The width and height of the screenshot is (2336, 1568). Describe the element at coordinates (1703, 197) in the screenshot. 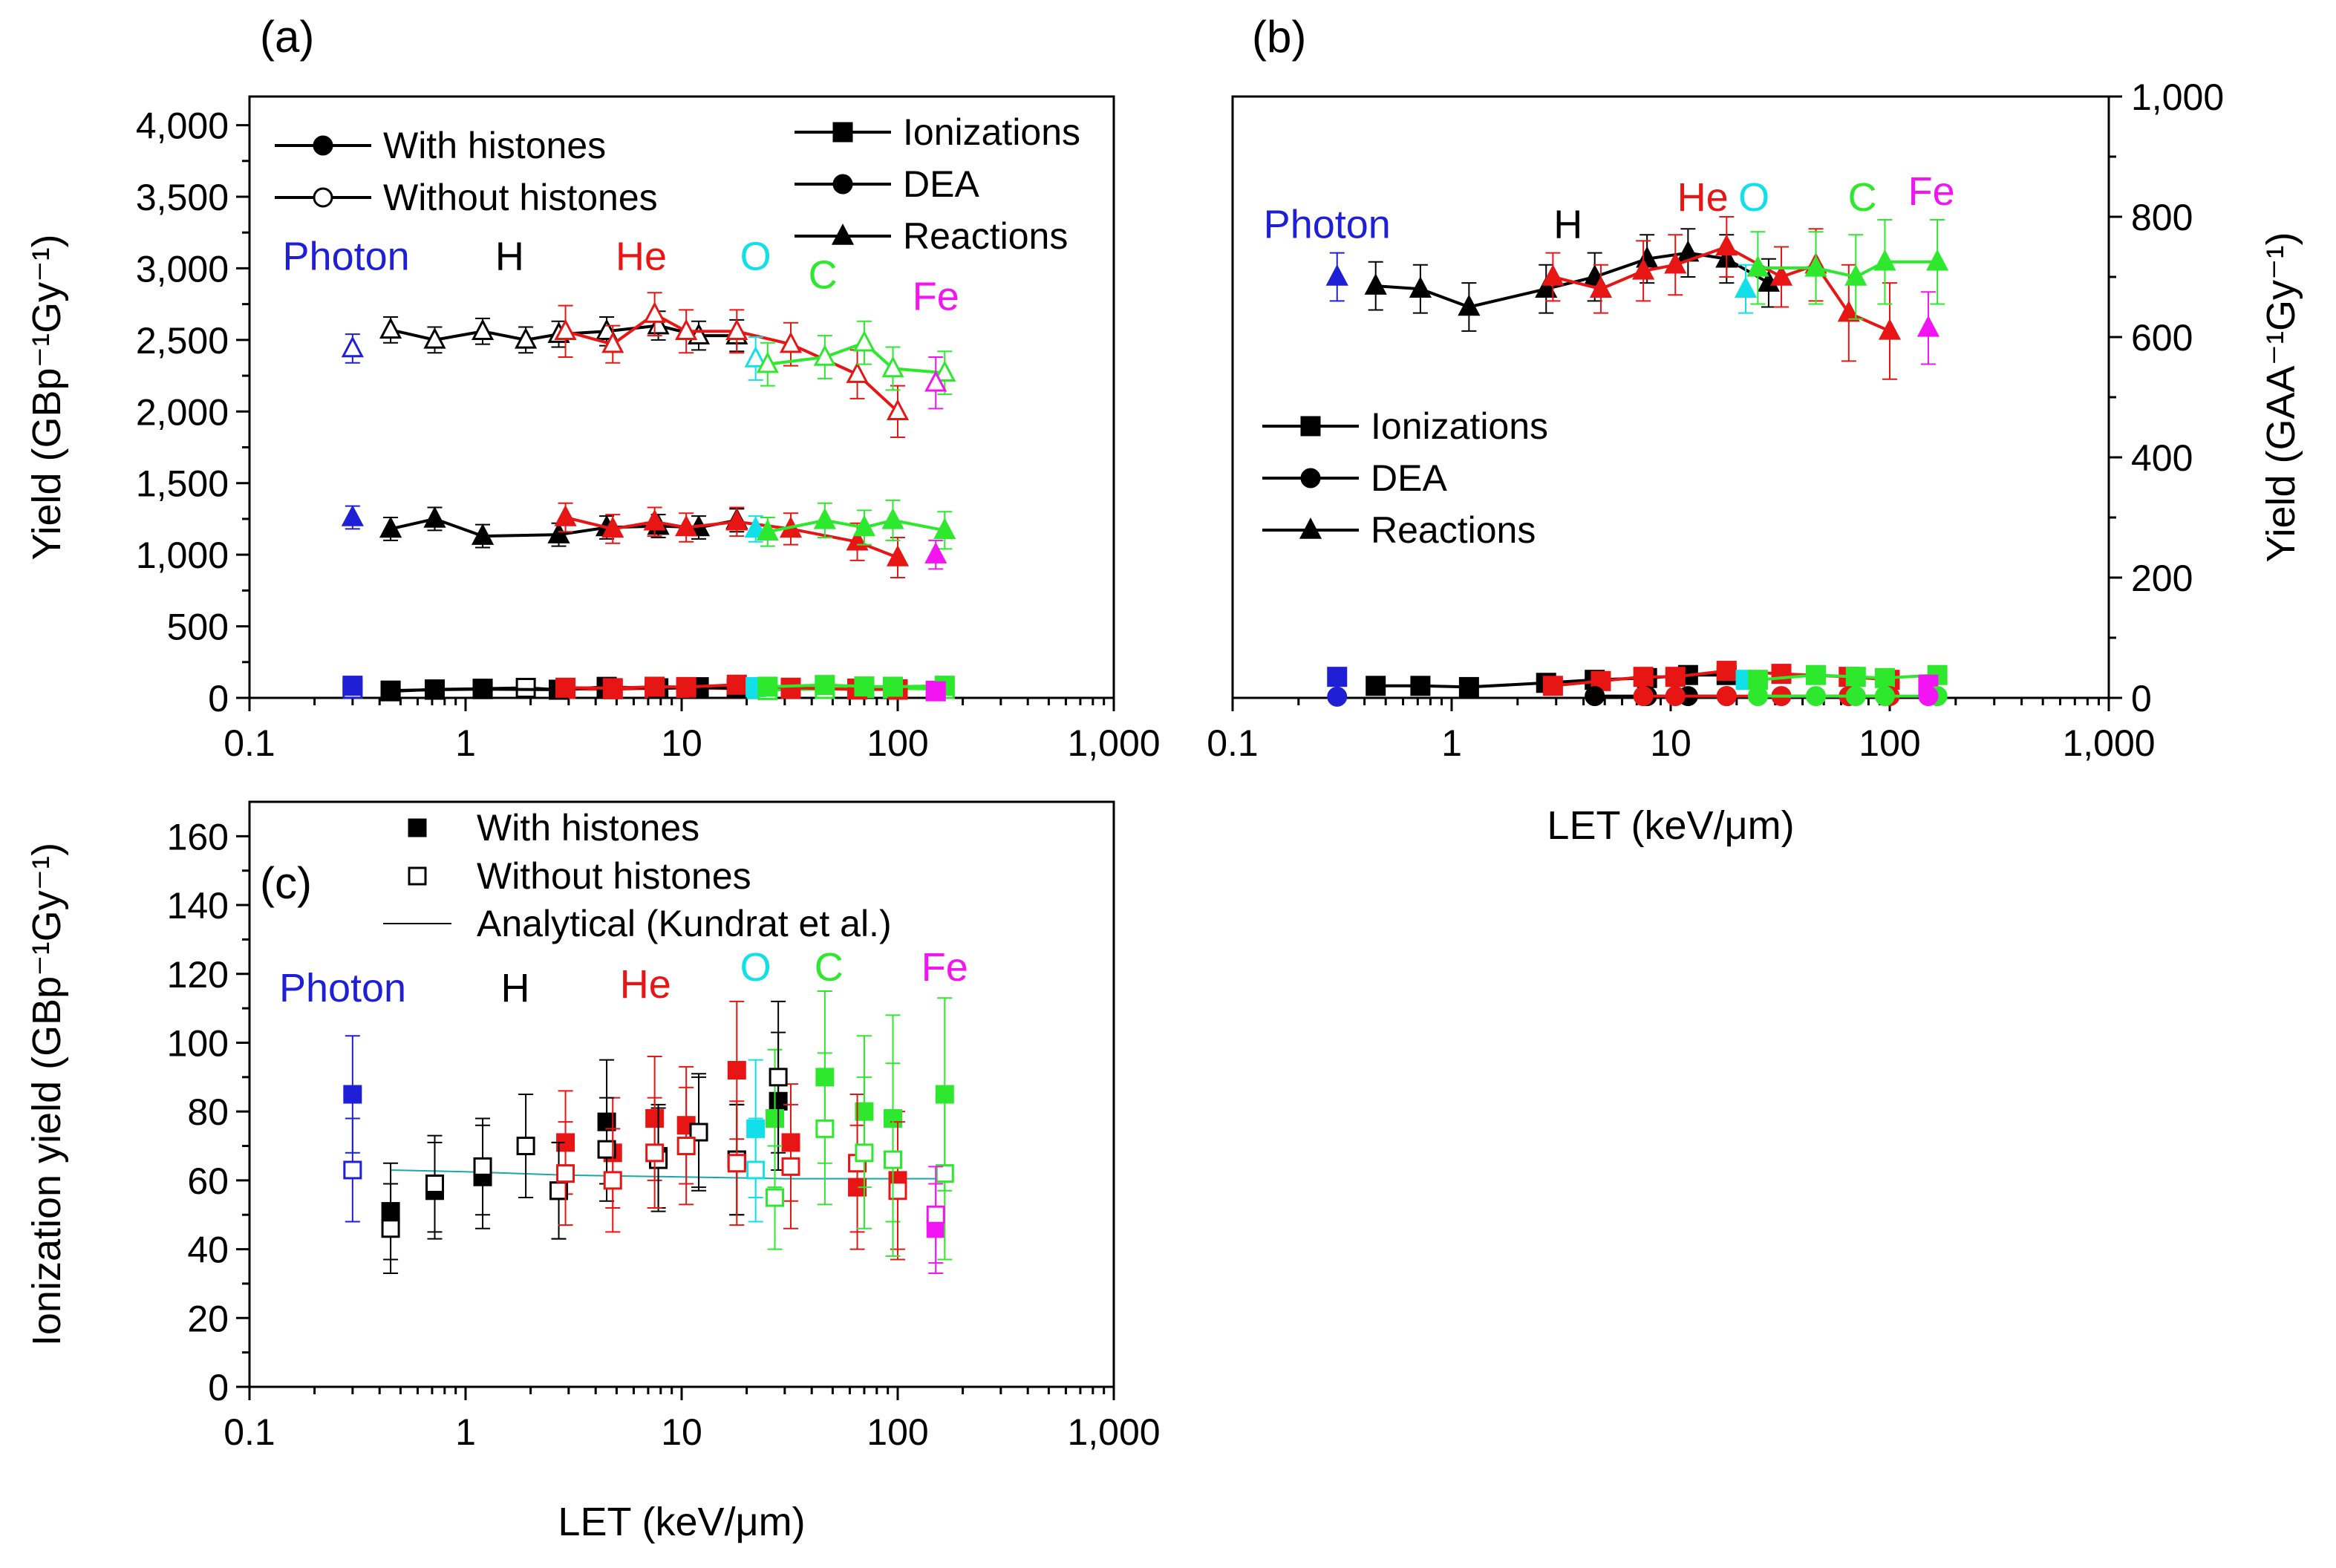

I see `particle-label: He` at that location.